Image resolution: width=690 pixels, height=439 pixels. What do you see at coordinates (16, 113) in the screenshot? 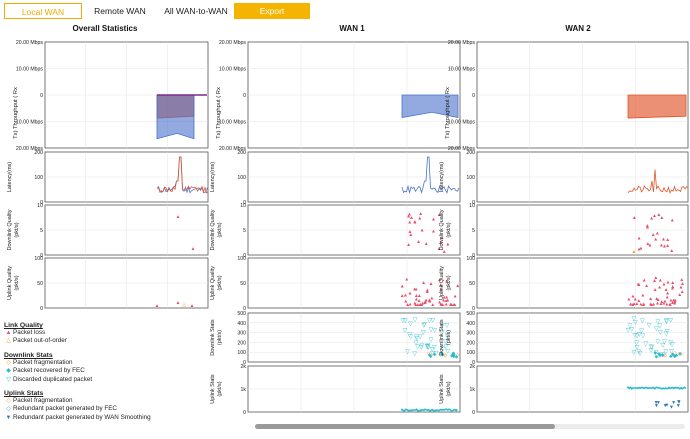
I see `axis-label: Tx) Throughput ( Rx` at bounding box center [16, 113].